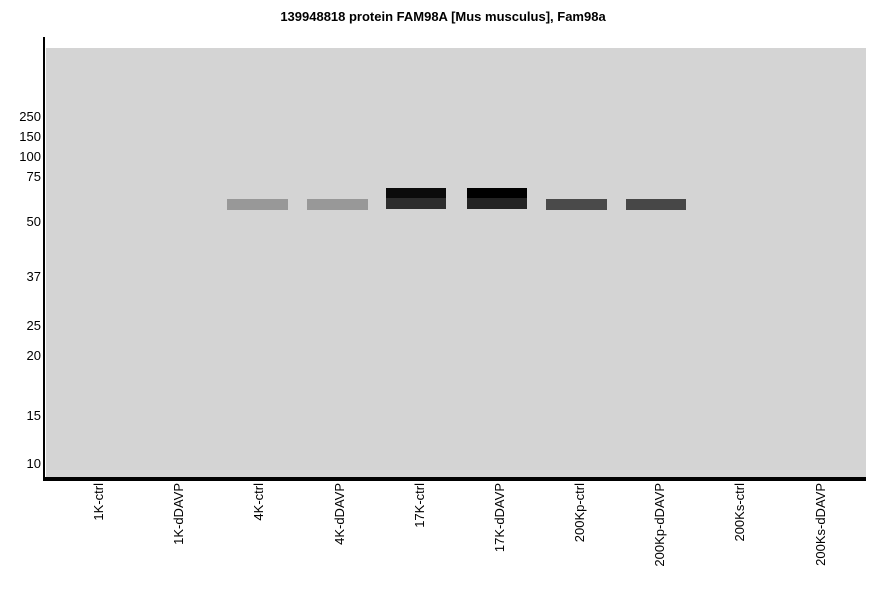 The height and width of the screenshot is (595, 886). What do you see at coordinates (33, 415) in the screenshot?
I see `y-tick-label-15: 15` at bounding box center [33, 415].